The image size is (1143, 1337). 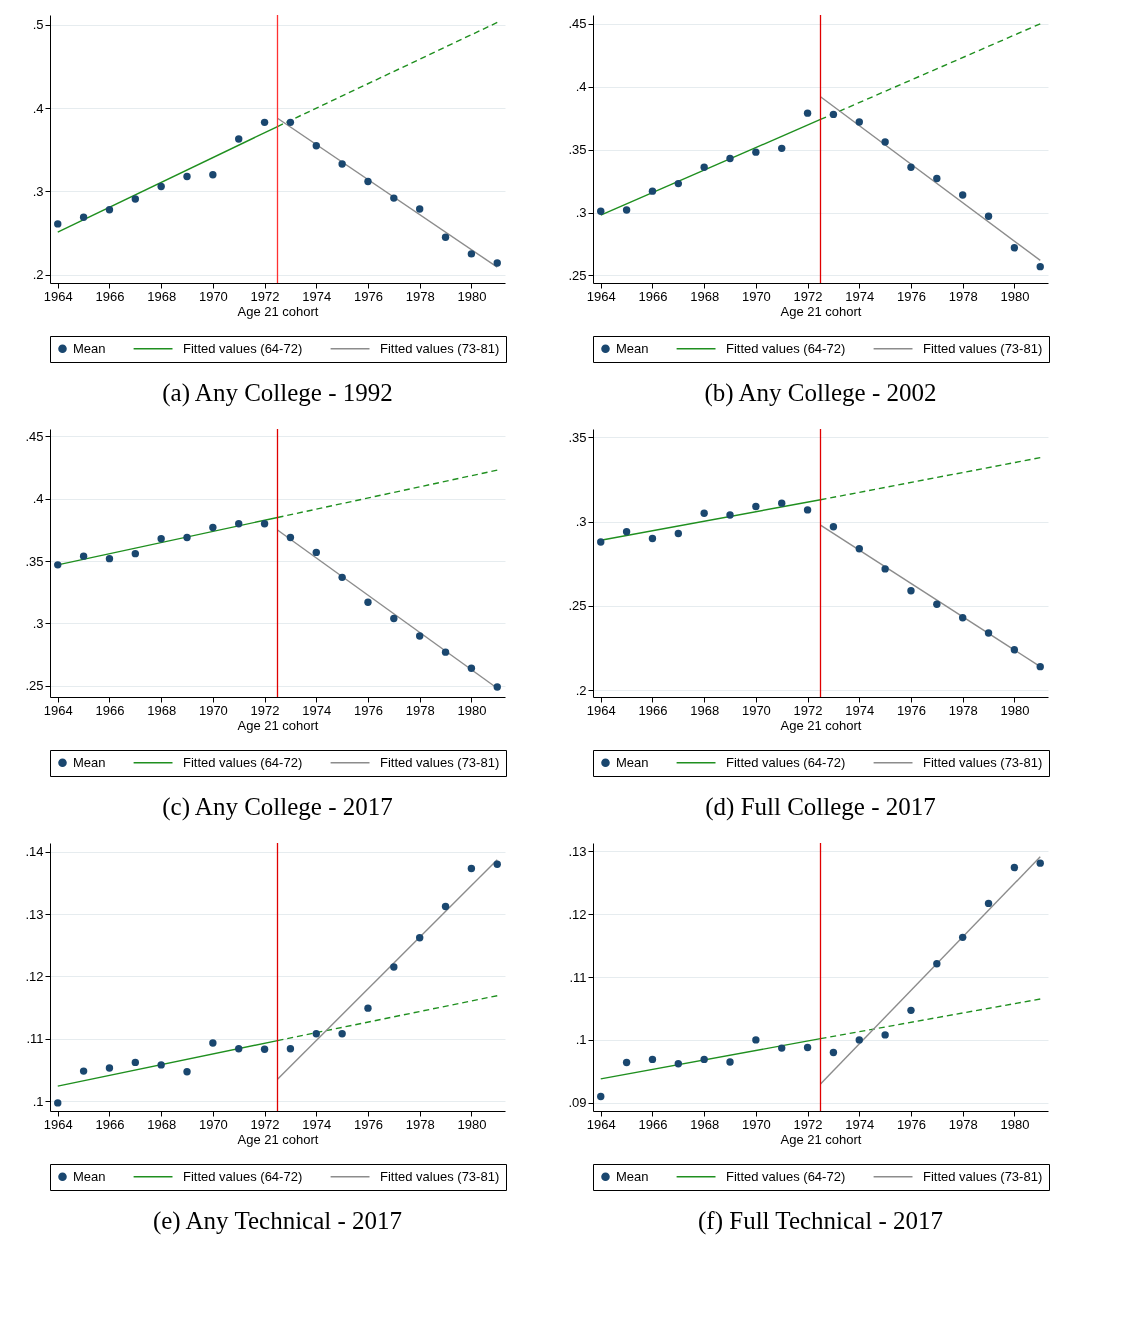 What do you see at coordinates (35, 1039) in the screenshot?
I see `y-tick-label: .11` at bounding box center [35, 1039].